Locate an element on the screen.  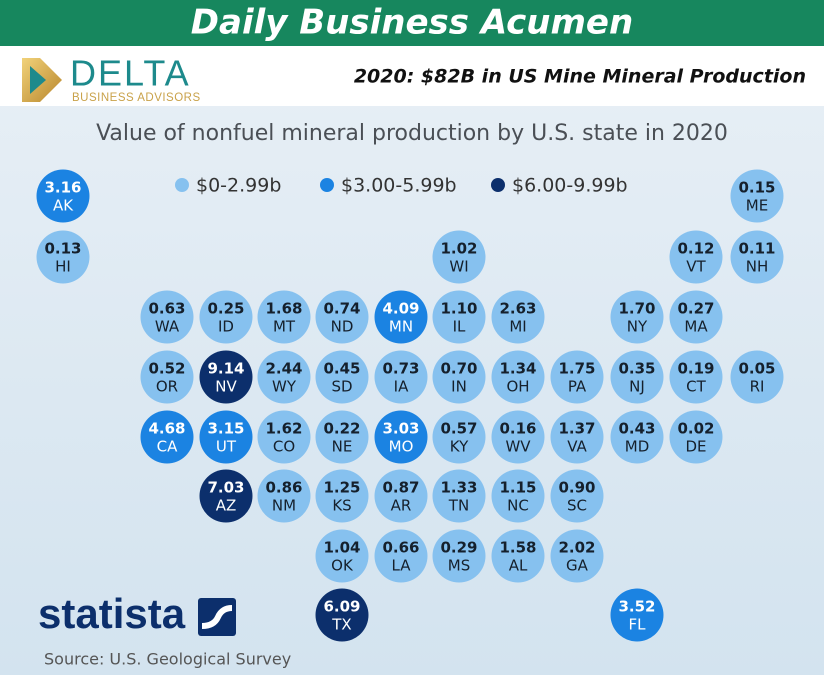
state-value: 0.19 is located at coordinates (695, 369).